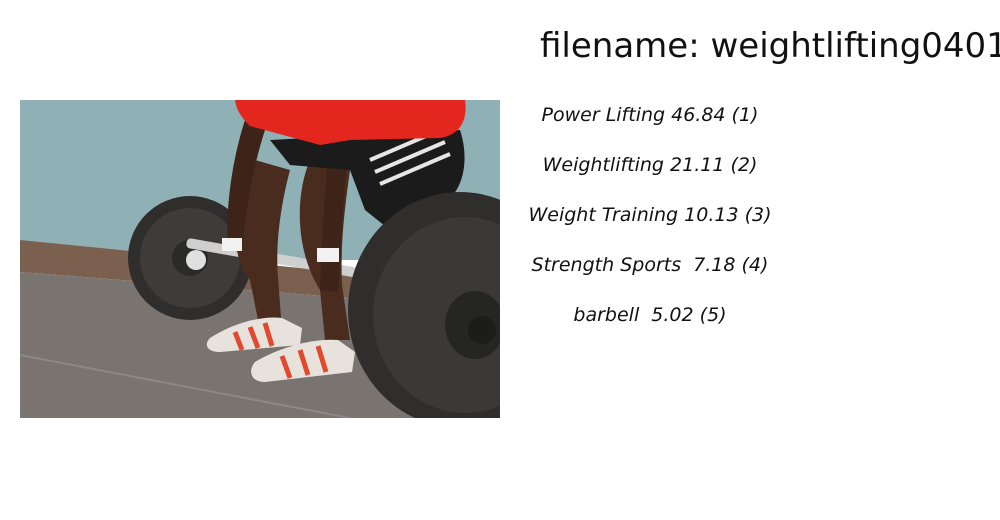 The image size is (1000, 520). Describe the element at coordinates (650, 265) in the screenshot. I see `prediction-item: Strength Sports 7.18 (4)` at that location.